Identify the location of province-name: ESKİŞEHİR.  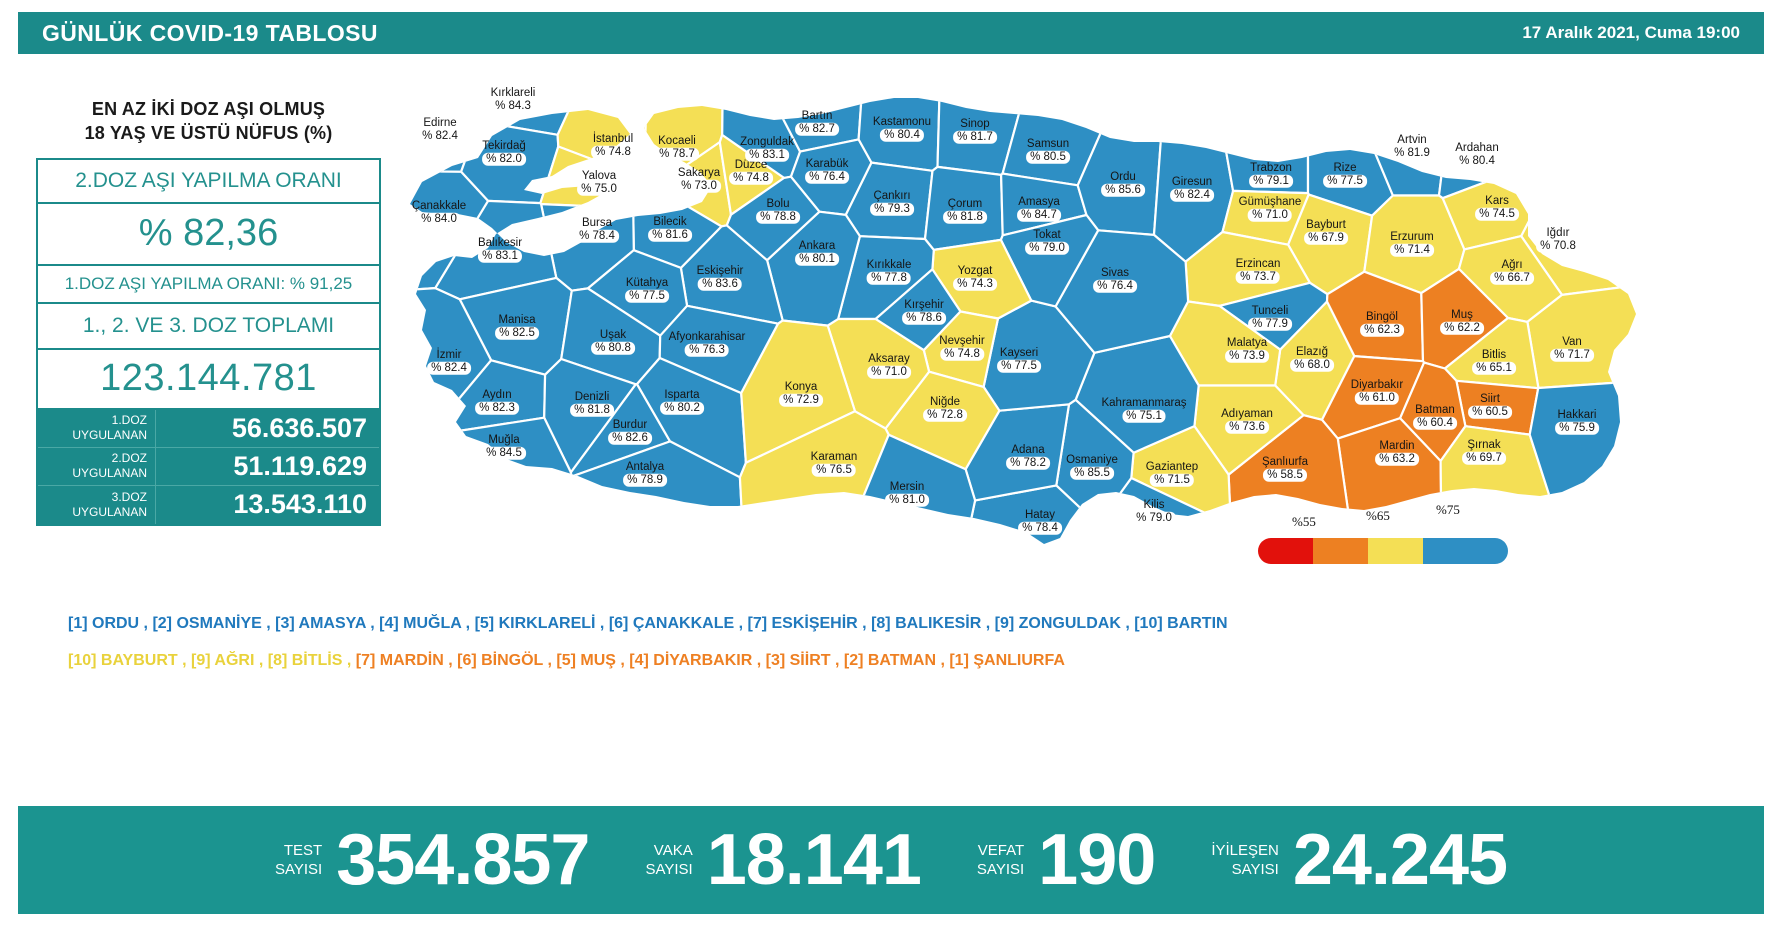
(814, 623).